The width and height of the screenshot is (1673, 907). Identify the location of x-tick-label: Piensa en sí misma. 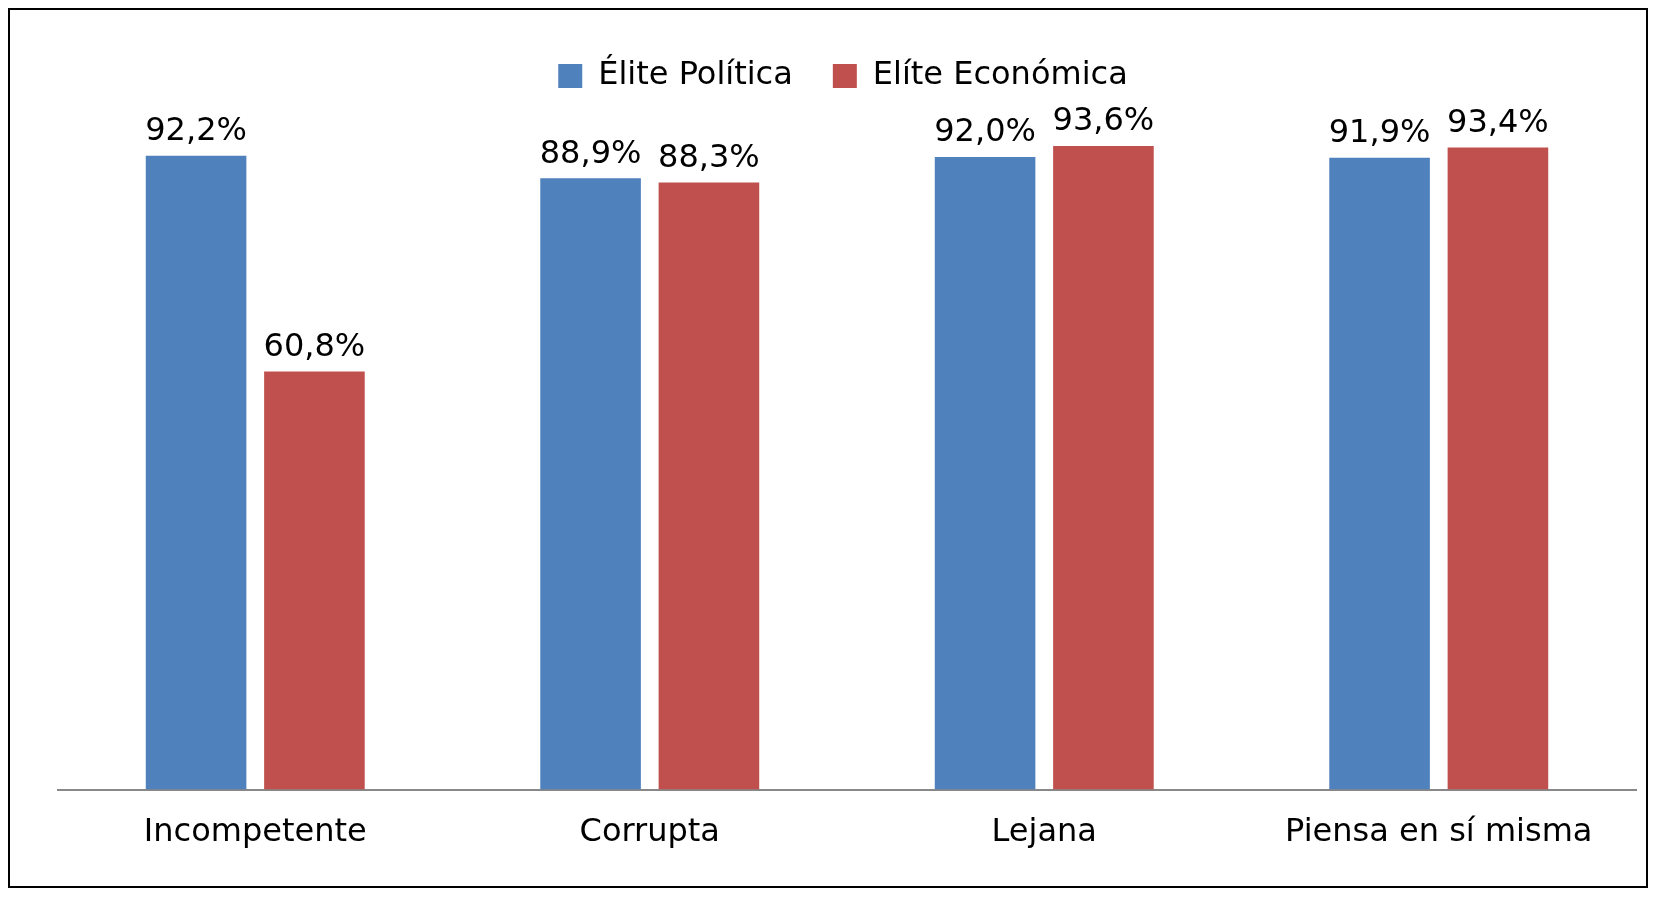
(1439, 830).